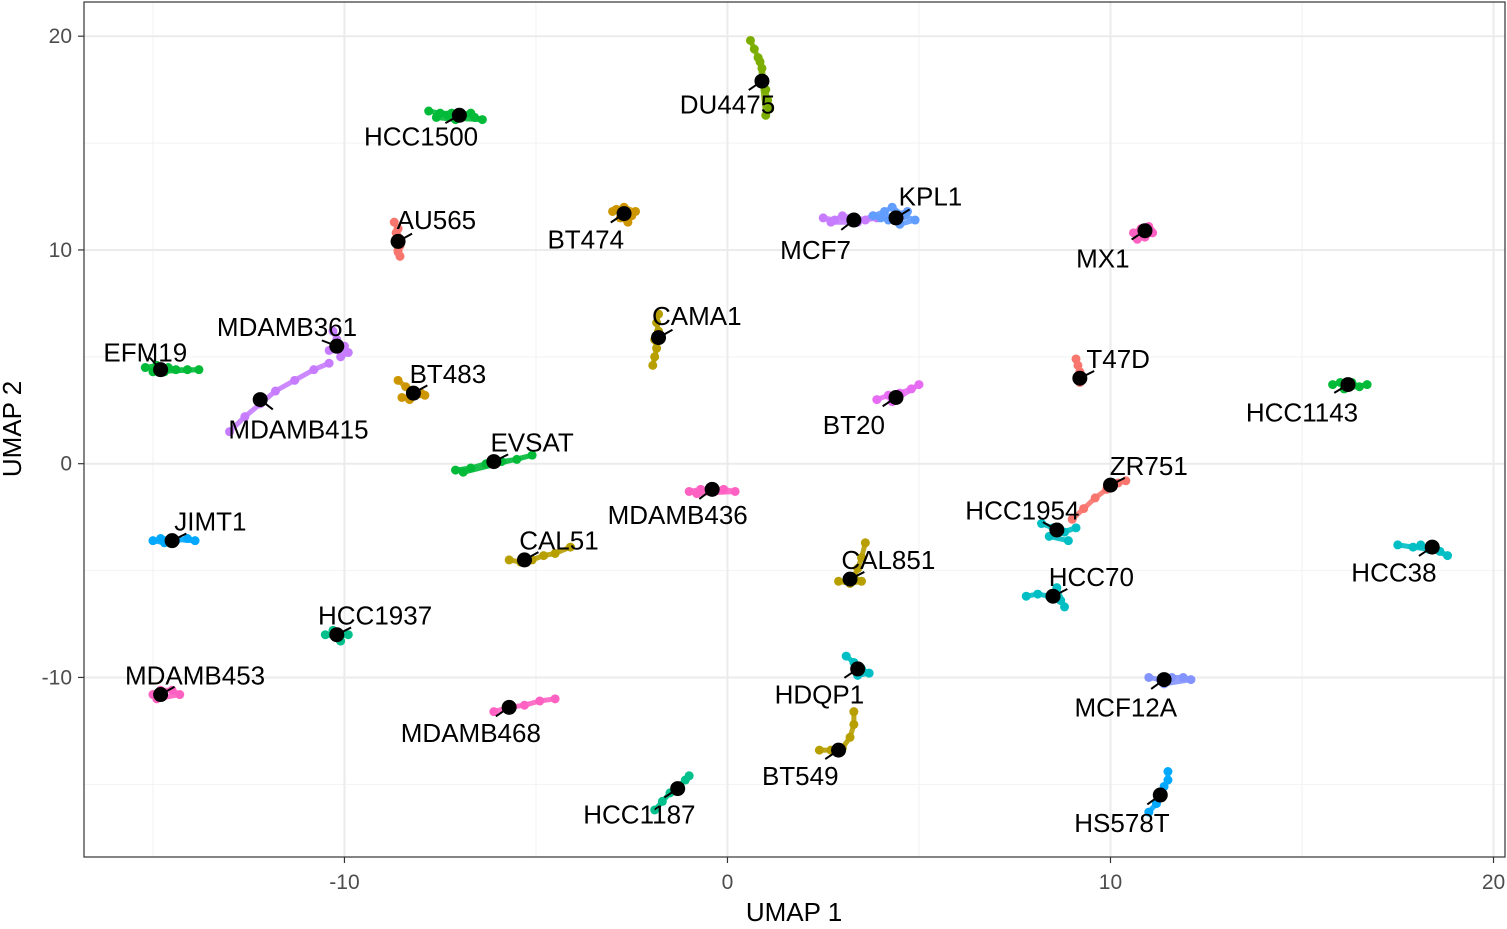 This screenshot has height=929, width=1507. What do you see at coordinates (13, 429) in the screenshot?
I see `y-axis-title: UMAP 2` at bounding box center [13, 429].